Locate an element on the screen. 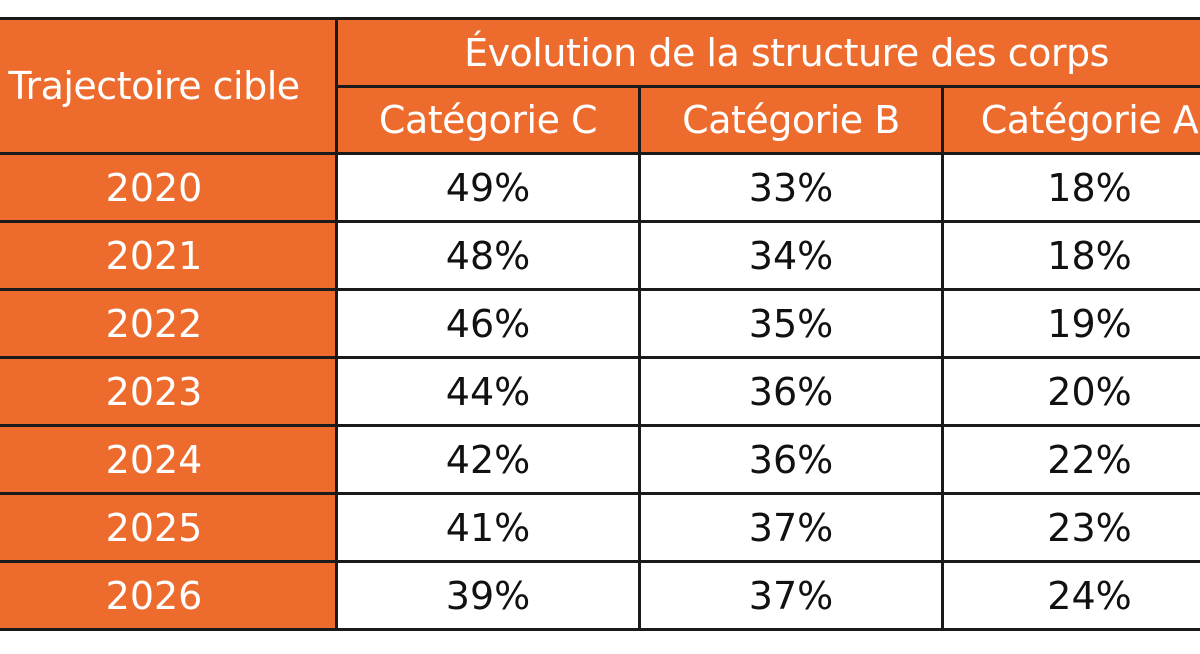  cell-cat-a: 20% is located at coordinates (1070, 391).